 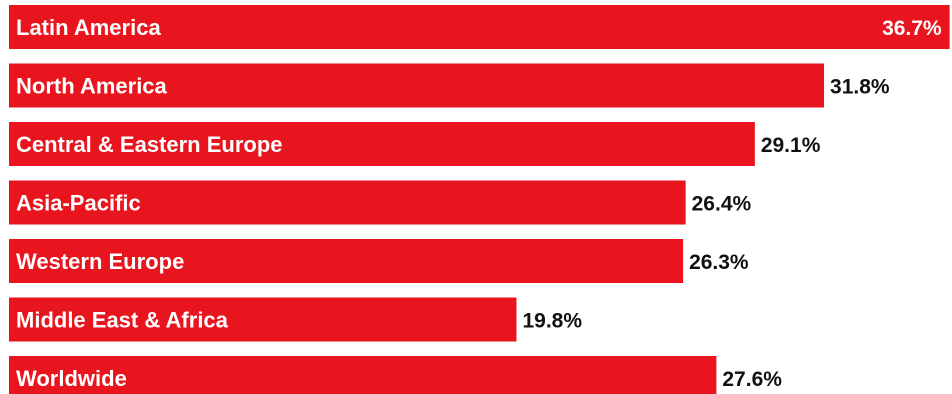 I want to click on category-label-central-and-eastern-europe: Central & Eastern Europe, so click(x=149, y=144).